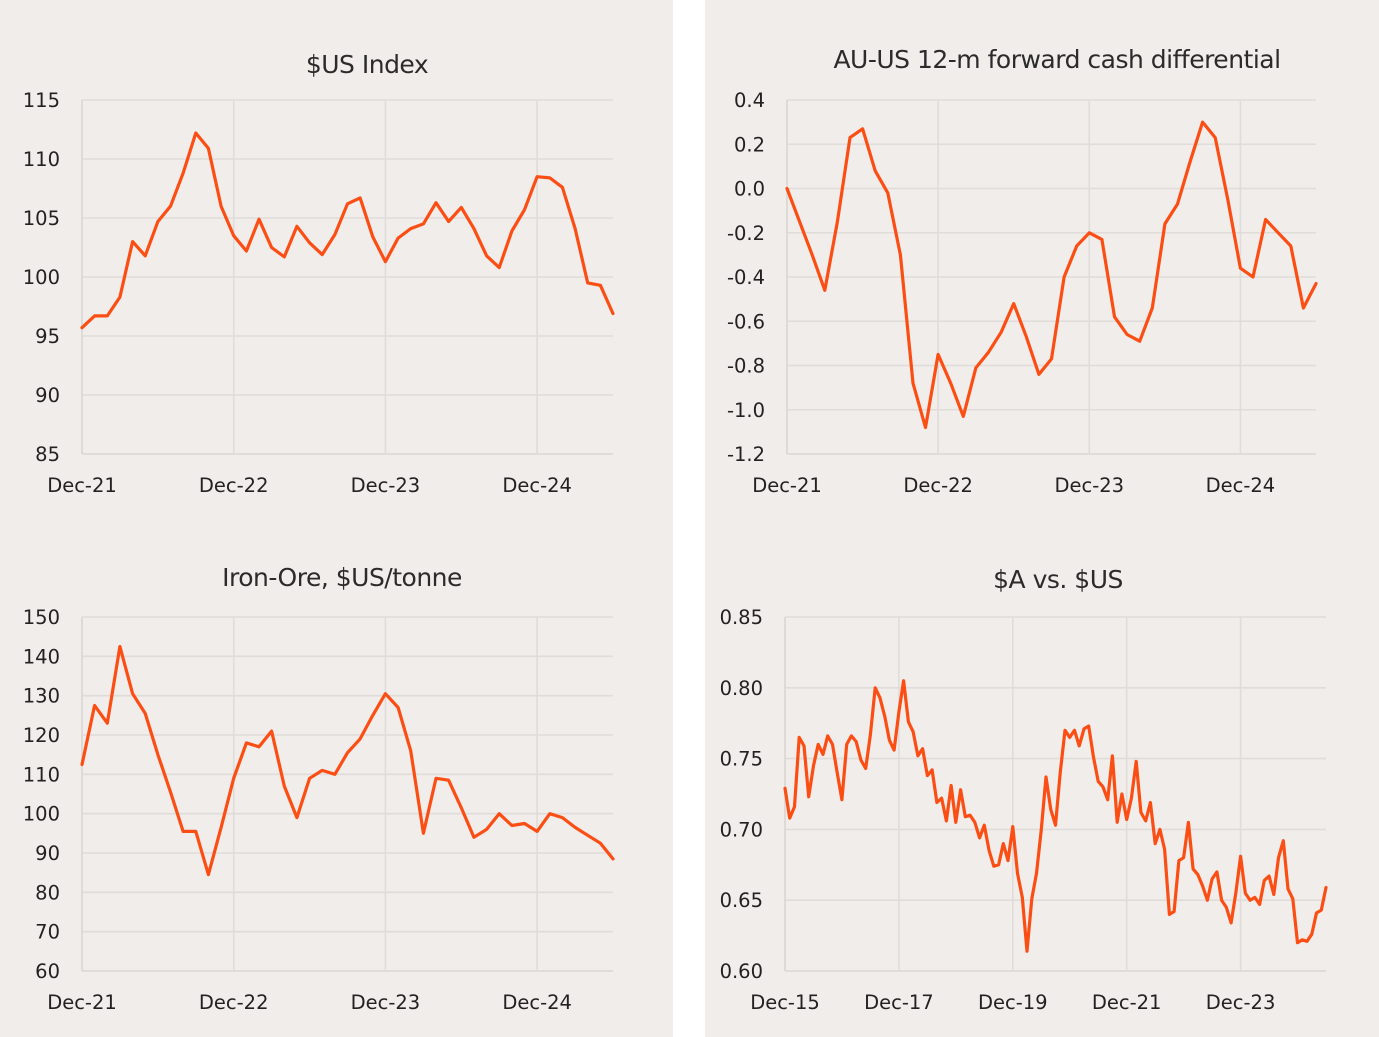 This screenshot has width=1379, height=1037. I want to click on x-tick-label: Dec-19, so click(1013, 1002).